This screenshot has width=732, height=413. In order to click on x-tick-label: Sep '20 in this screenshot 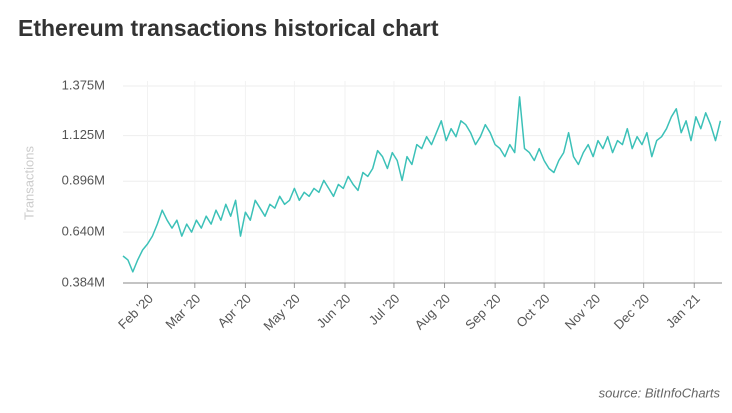, I will do `click(482, 311)`.